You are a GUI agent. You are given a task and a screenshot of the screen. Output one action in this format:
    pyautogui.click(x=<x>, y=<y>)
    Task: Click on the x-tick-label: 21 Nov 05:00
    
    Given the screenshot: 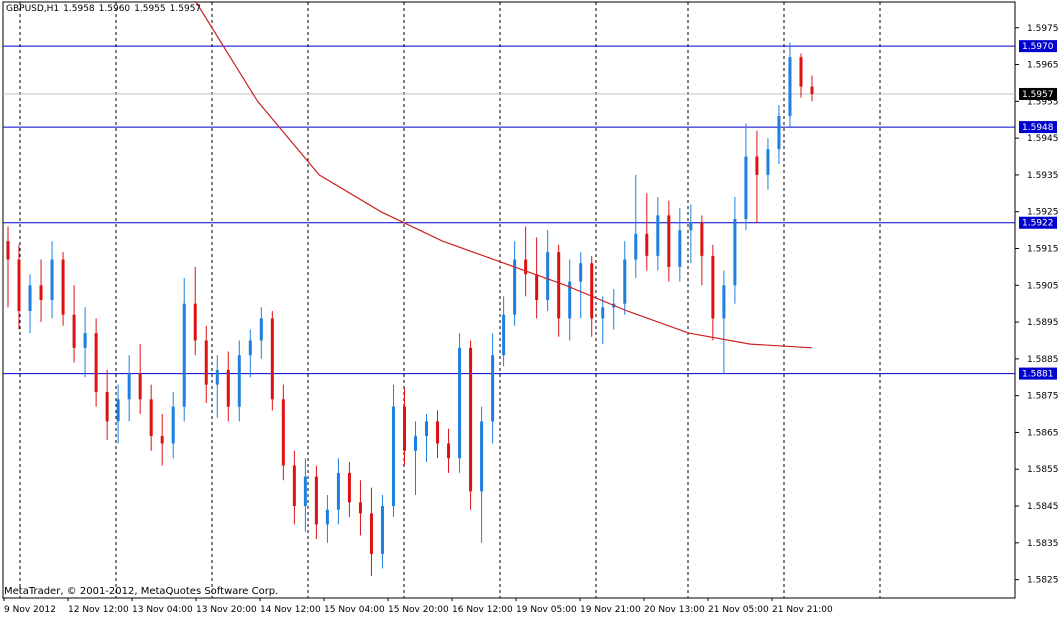 What is the action you would take?
    pyautogui.click(x=738, y=610)
    